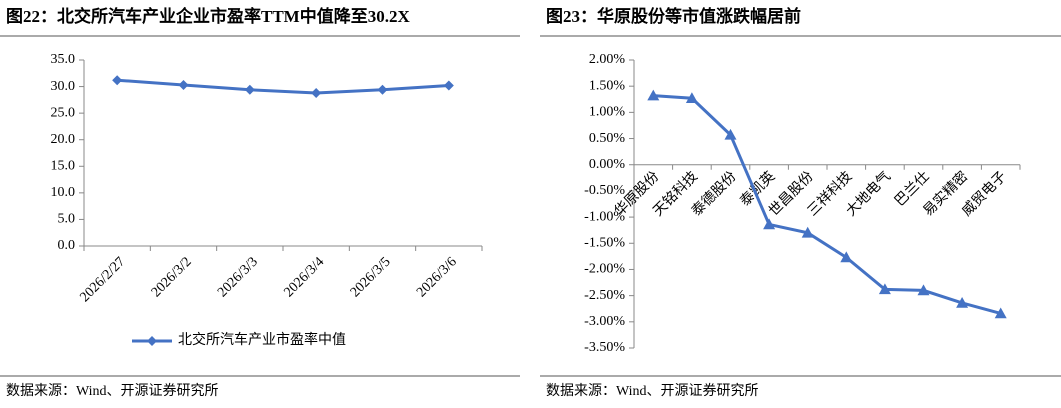  I want to click on x-tick-label: 2026/3/3, so click(238, 277).